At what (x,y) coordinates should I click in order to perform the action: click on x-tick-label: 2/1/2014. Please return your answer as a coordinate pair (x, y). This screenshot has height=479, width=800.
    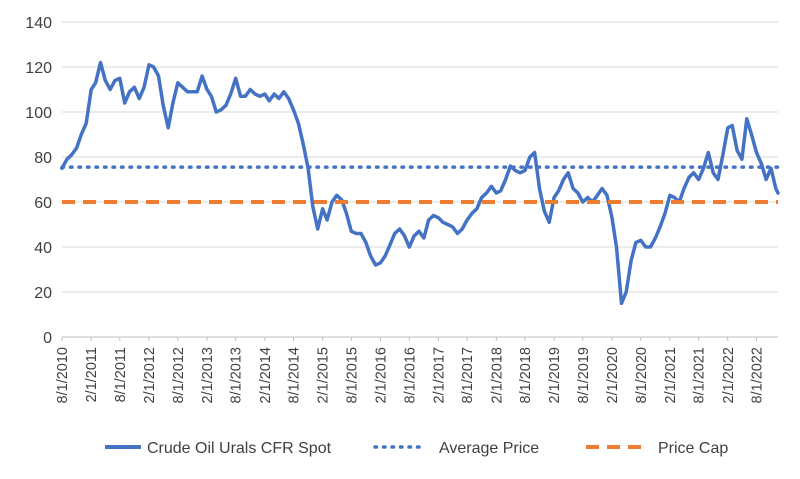
    Looking at the image, I should click on (266, 375).